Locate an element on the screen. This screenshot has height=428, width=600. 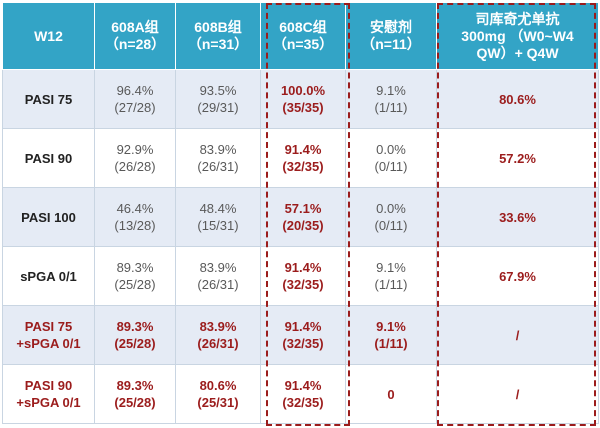
row-label: PASI 75 is located at coordinates (48, 99).